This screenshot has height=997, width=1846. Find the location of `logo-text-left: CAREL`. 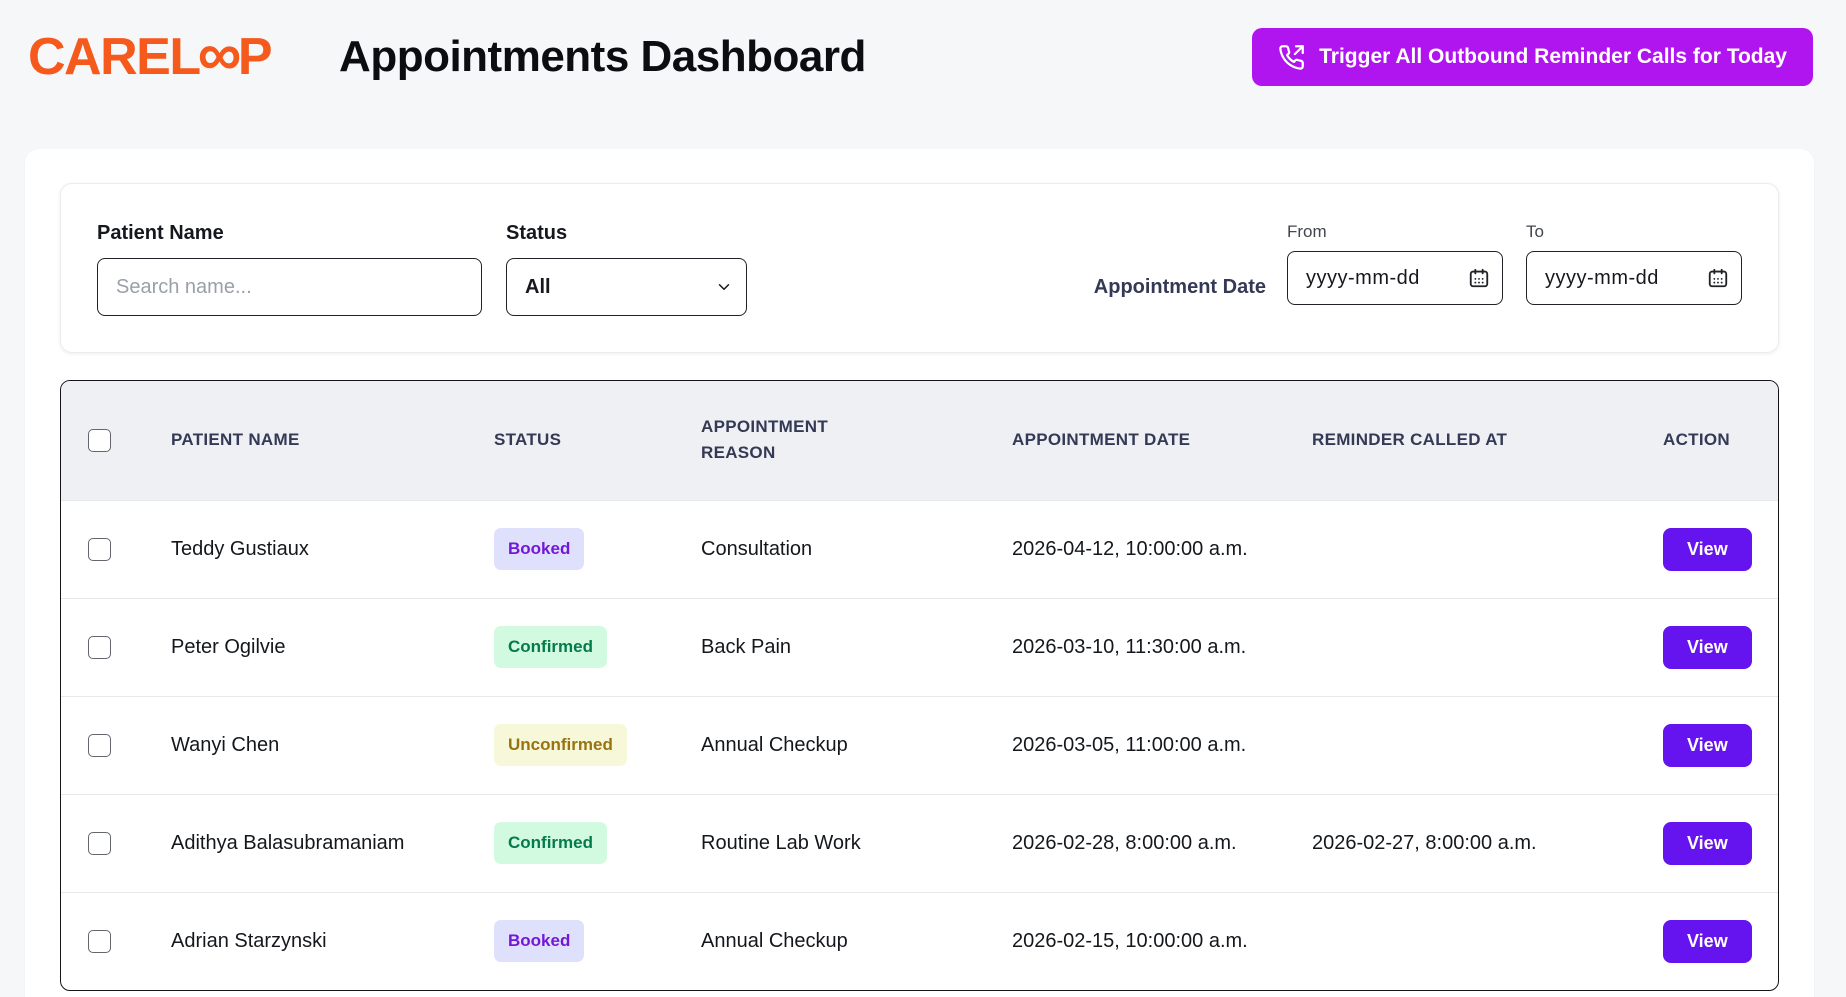

logo-text-left: CAREL is located at coordinates (114, 57).